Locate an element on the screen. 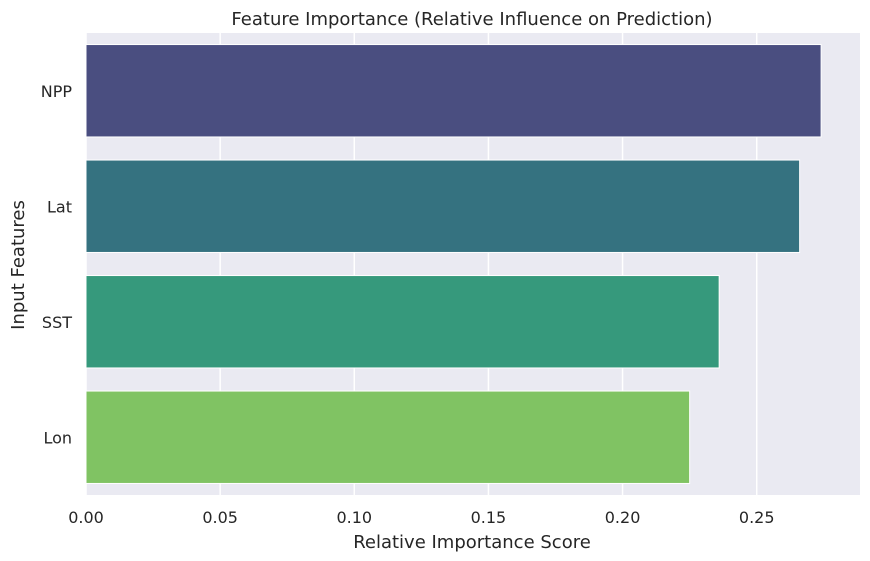  bar-lon is located at coordinates (388, 437).